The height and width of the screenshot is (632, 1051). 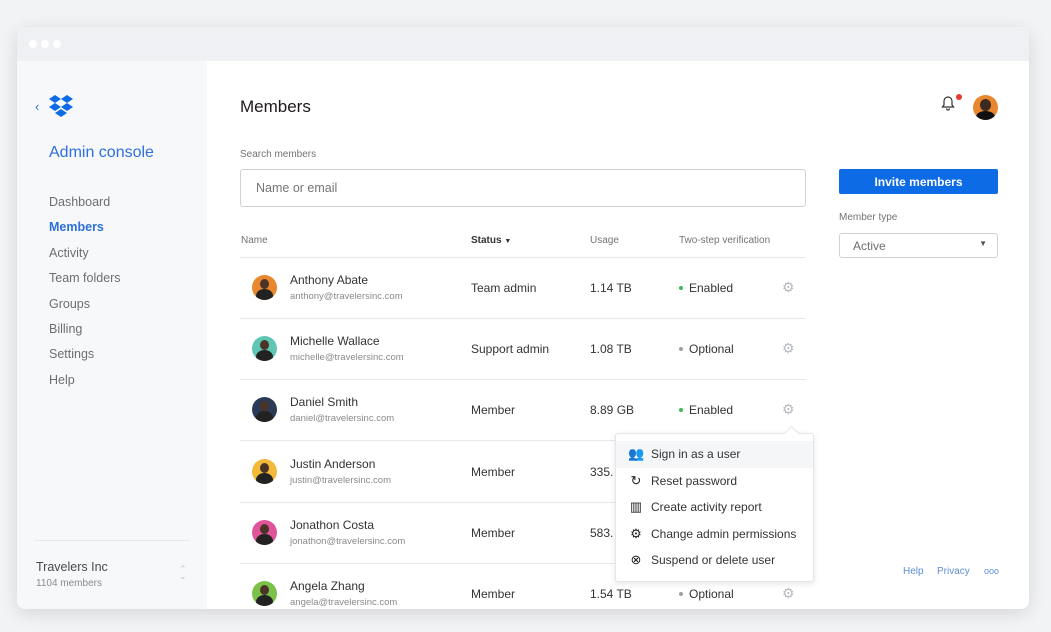 What do you see at coordinates (868, 217) in the screenshot?
I see `member-type-label: Member type` at bounding box center [868, 217].